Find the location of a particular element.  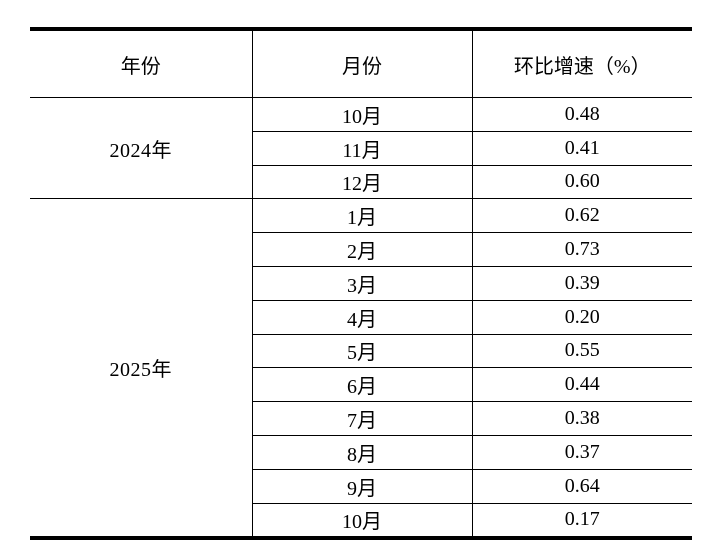

month-cell: 9月 is located at coordinates (361, 486).